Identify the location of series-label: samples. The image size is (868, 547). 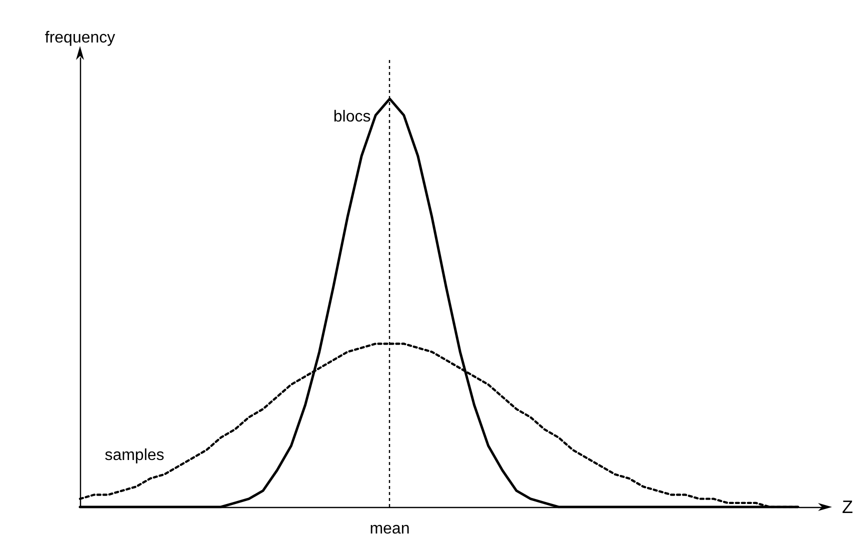
(134, 455).